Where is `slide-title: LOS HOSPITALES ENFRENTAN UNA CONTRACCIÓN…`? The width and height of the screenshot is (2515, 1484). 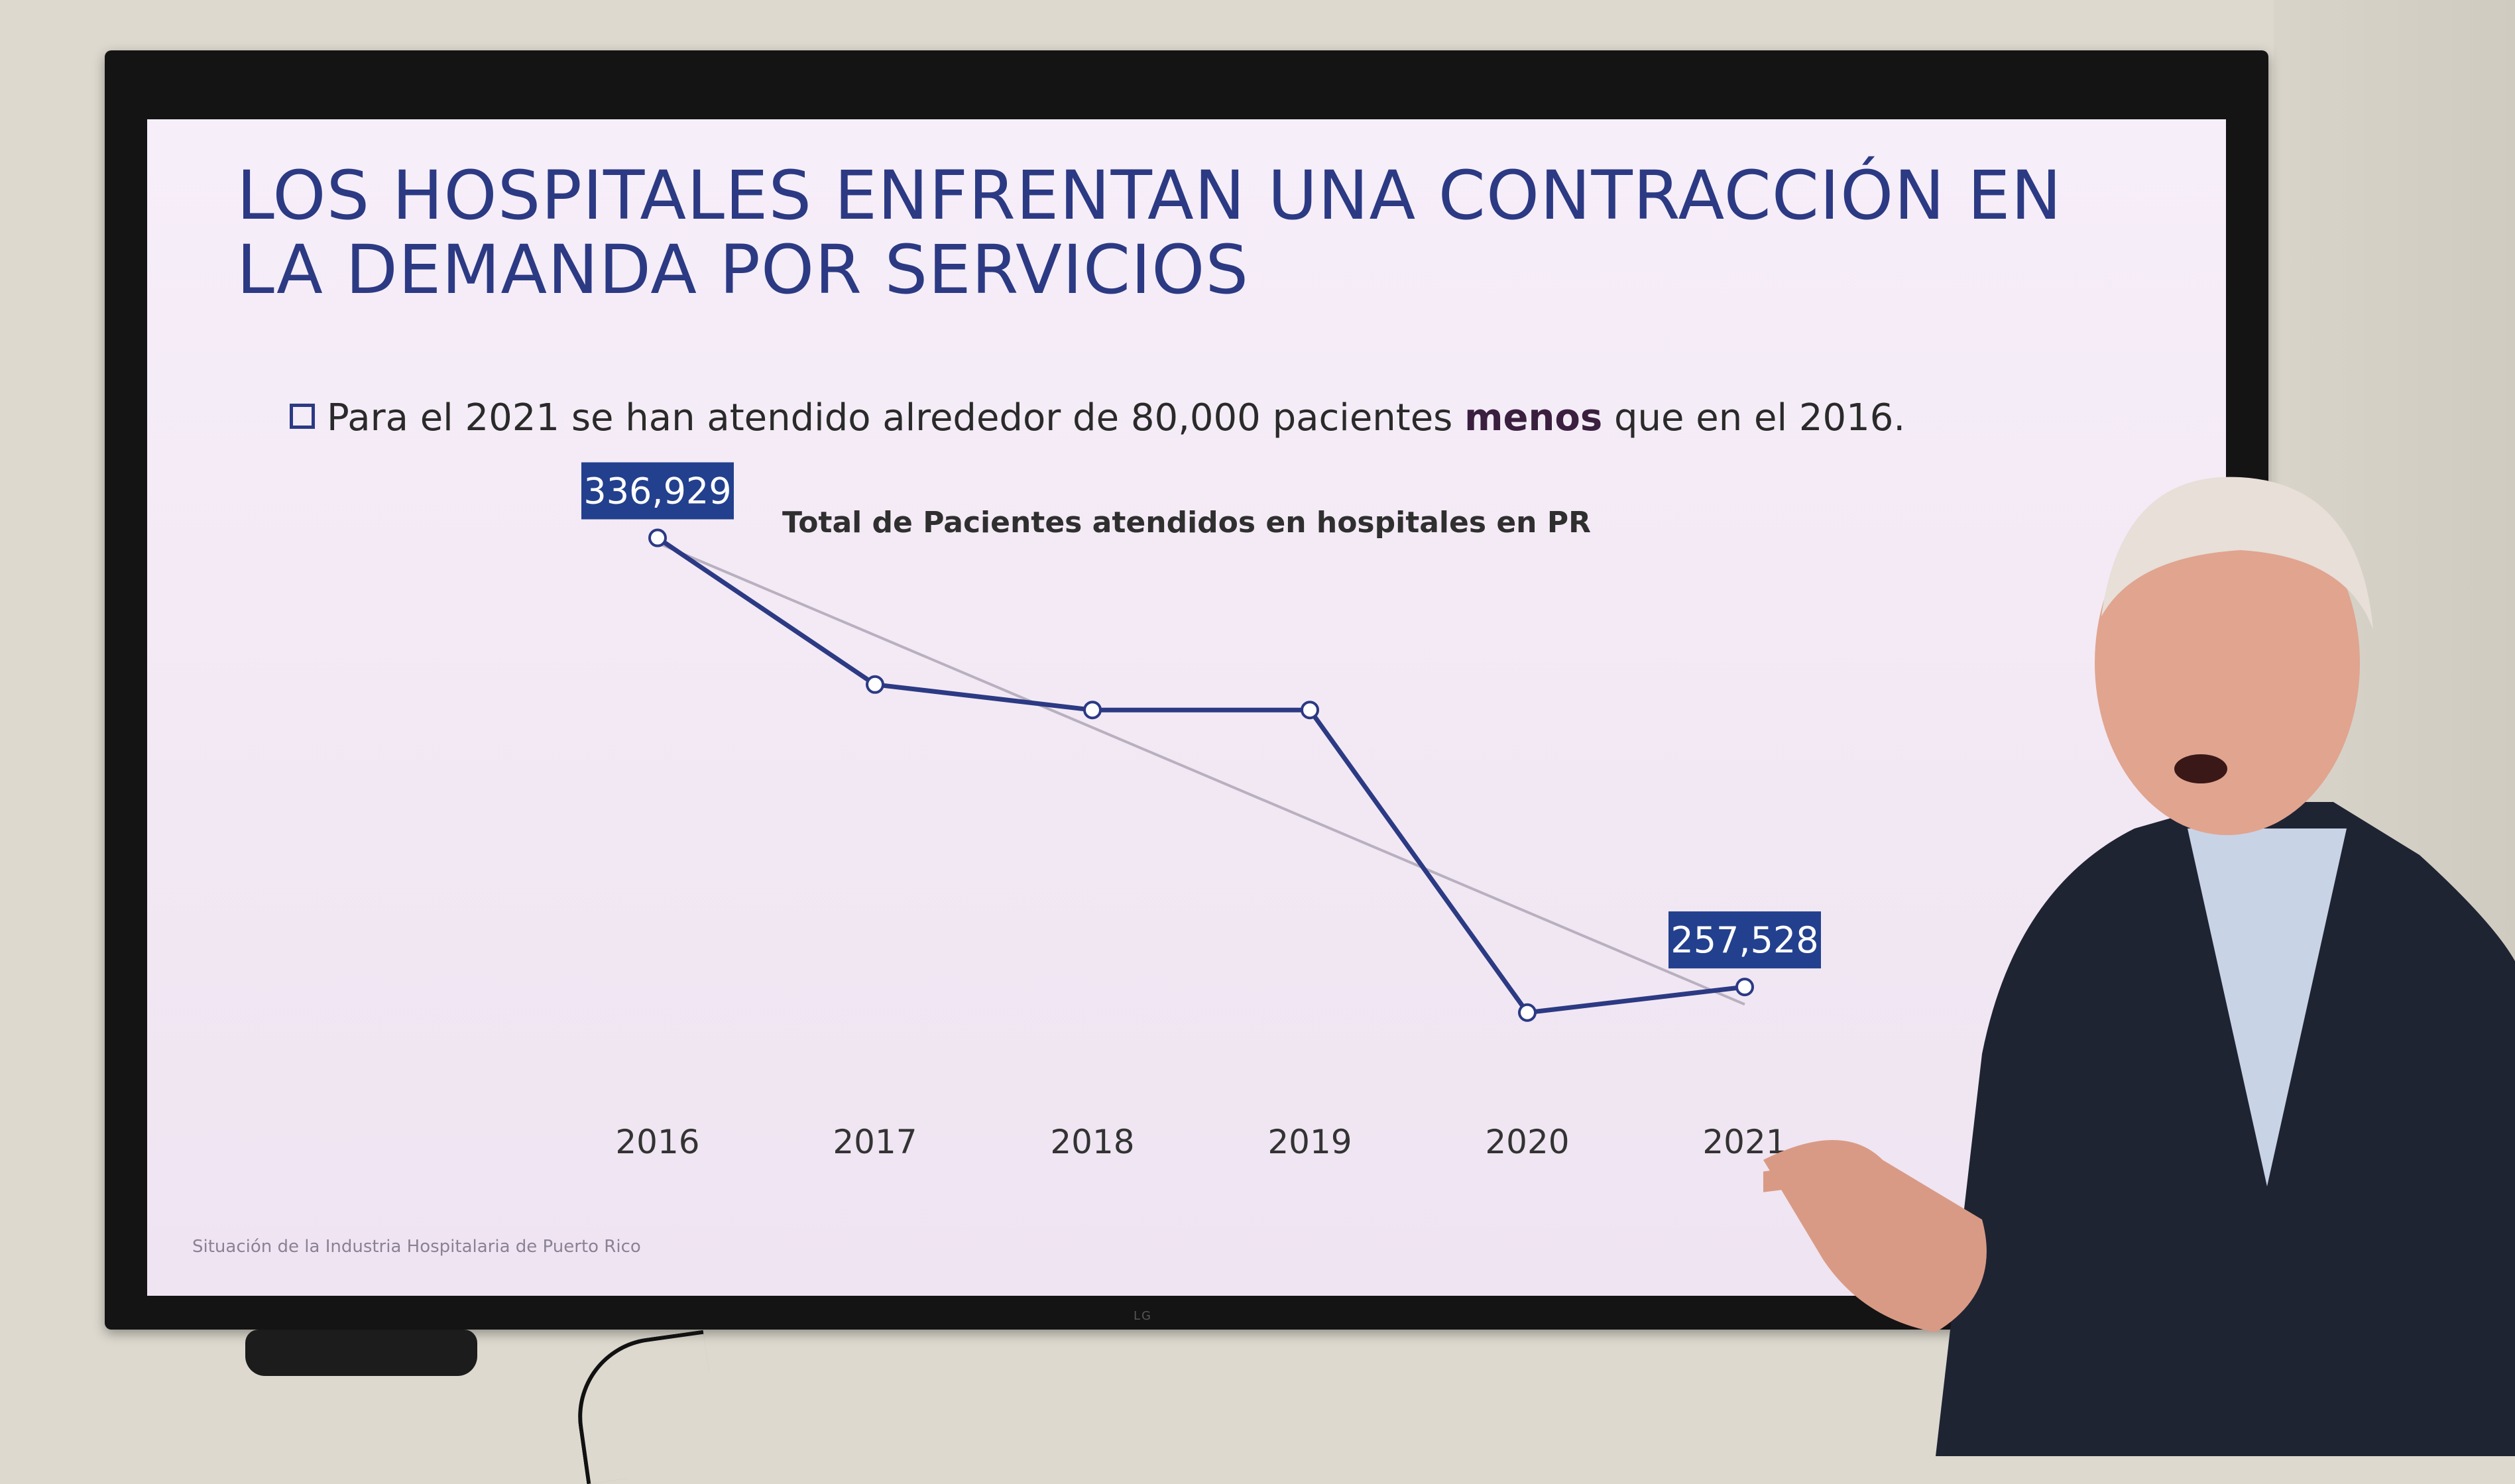
slide-title: LOS HOSPITALES ENFRENTAN UNA CONTRACCIÓN… is located at coordinates (1198, 233).